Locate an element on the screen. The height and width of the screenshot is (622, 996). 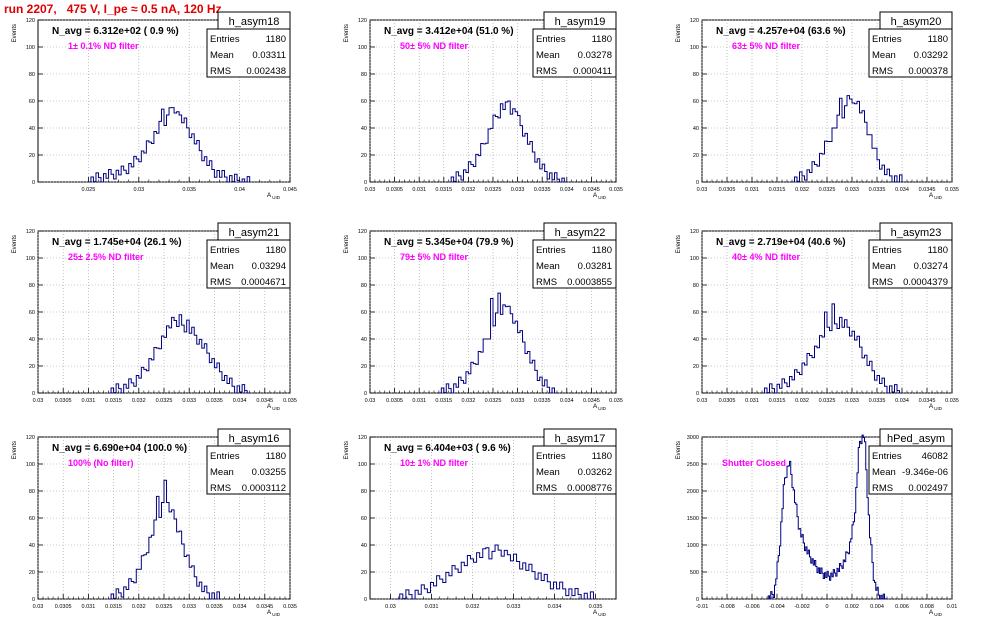
histogram-name: h_asym21 is located at coordinates (254, 233).